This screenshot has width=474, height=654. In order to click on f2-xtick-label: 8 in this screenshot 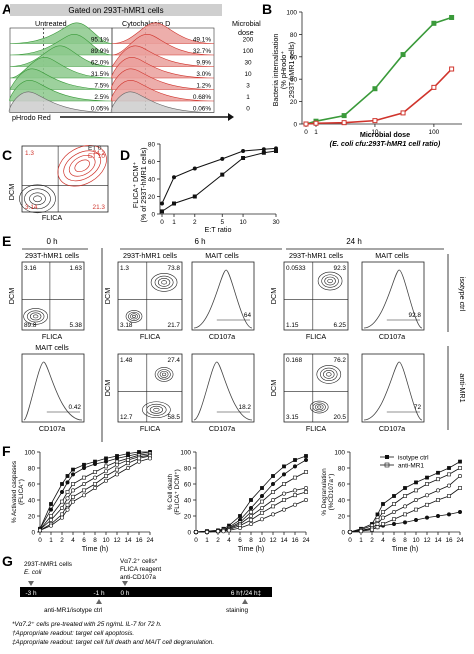, I will do `click(251, 540)`.